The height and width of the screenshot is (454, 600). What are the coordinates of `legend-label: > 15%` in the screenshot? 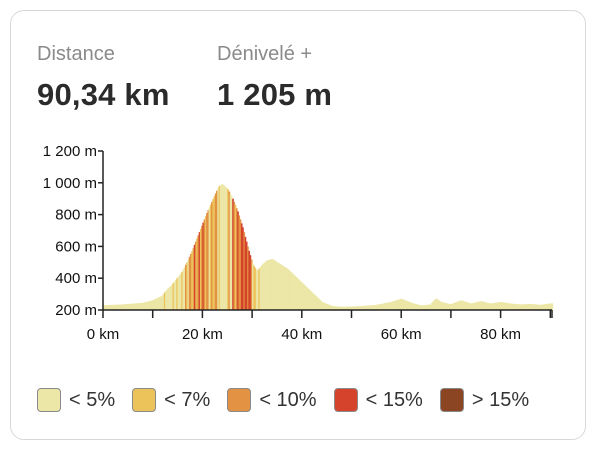 It's located at (500, 399).